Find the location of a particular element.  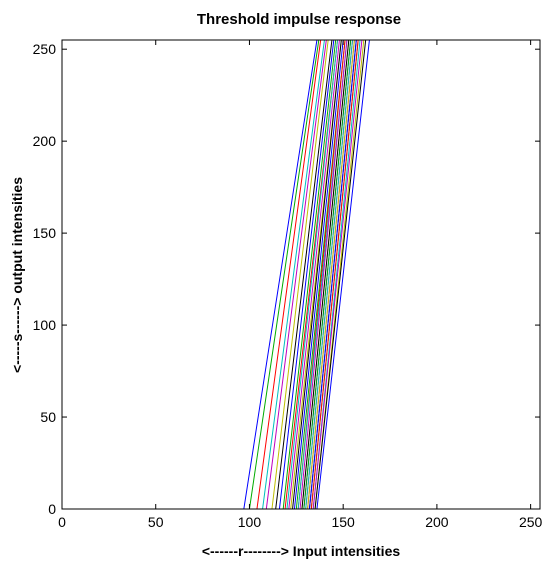

x-tick-label-4: 200 is located at coordinates (437, 522).